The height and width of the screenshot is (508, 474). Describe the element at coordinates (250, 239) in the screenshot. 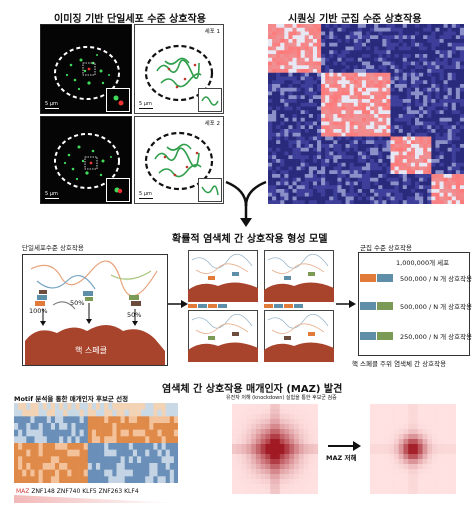

I see `model-title: 확률적 염색체 간 상호작용 형성 모델` at that location.